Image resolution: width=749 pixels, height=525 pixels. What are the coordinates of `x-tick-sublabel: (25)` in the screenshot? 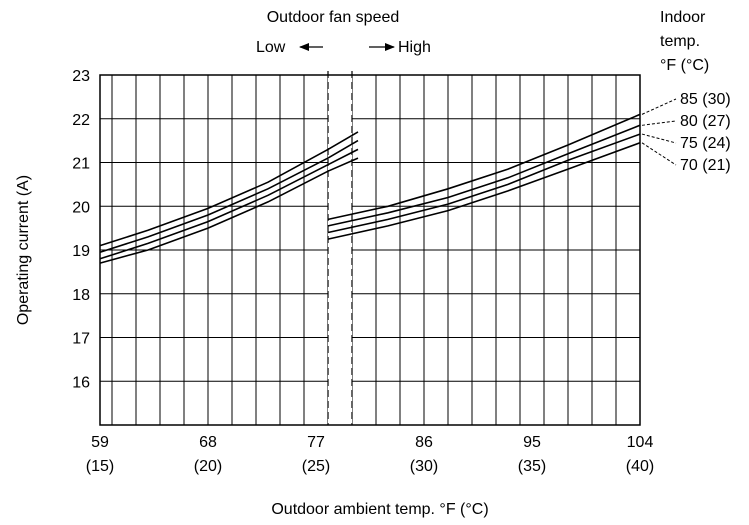 It's located at (316, 466).